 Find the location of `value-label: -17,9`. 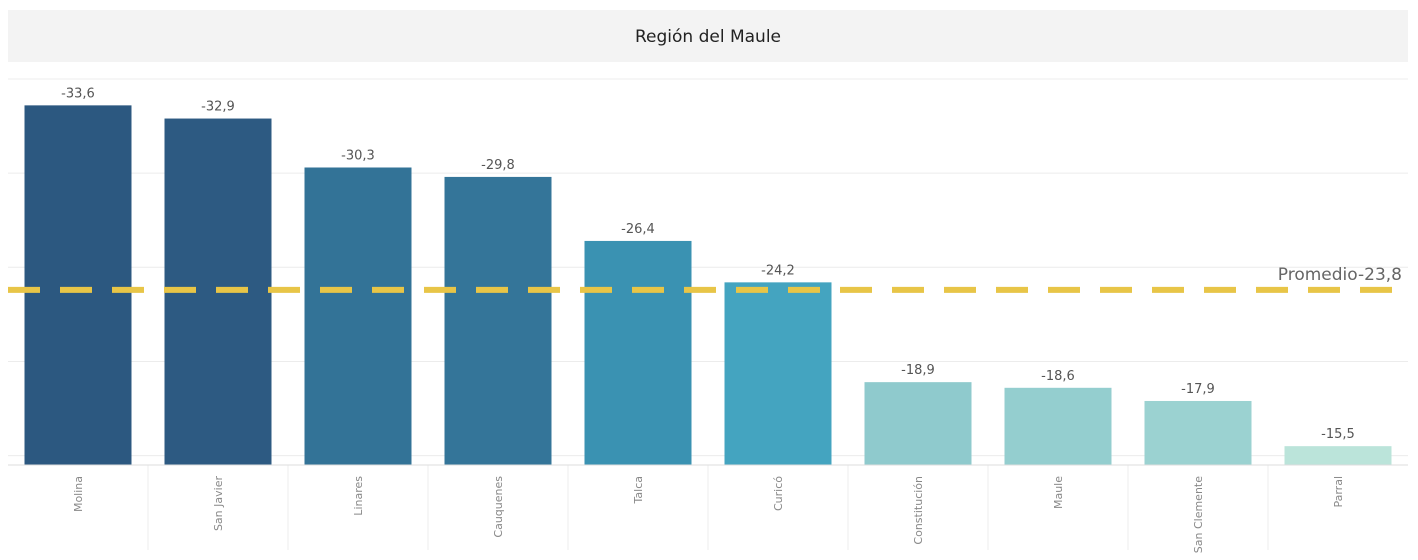

value-label: -17,9 is located at coordinates (1198, 389).